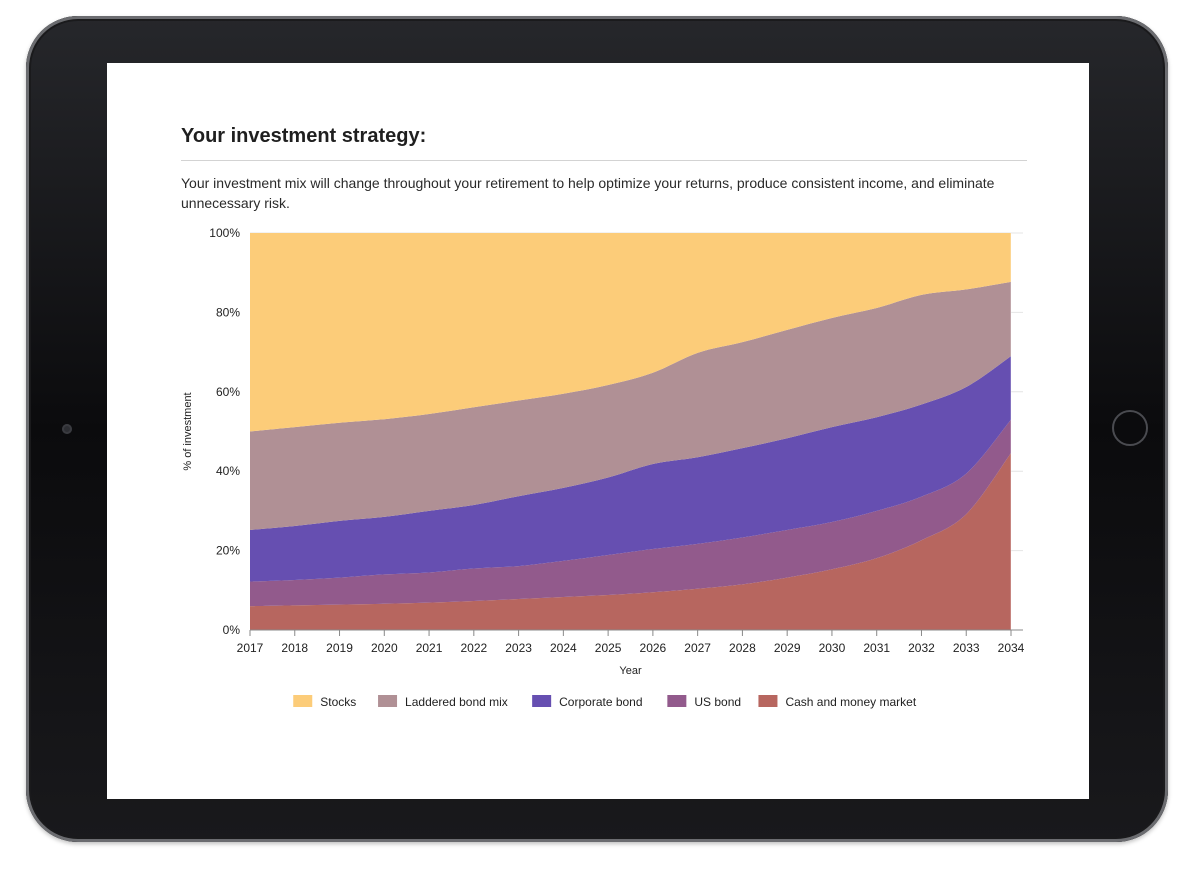  Describe the element at coordinates (228, 551) in the screenshot. I see `y-tick-label: 20%` at that location.